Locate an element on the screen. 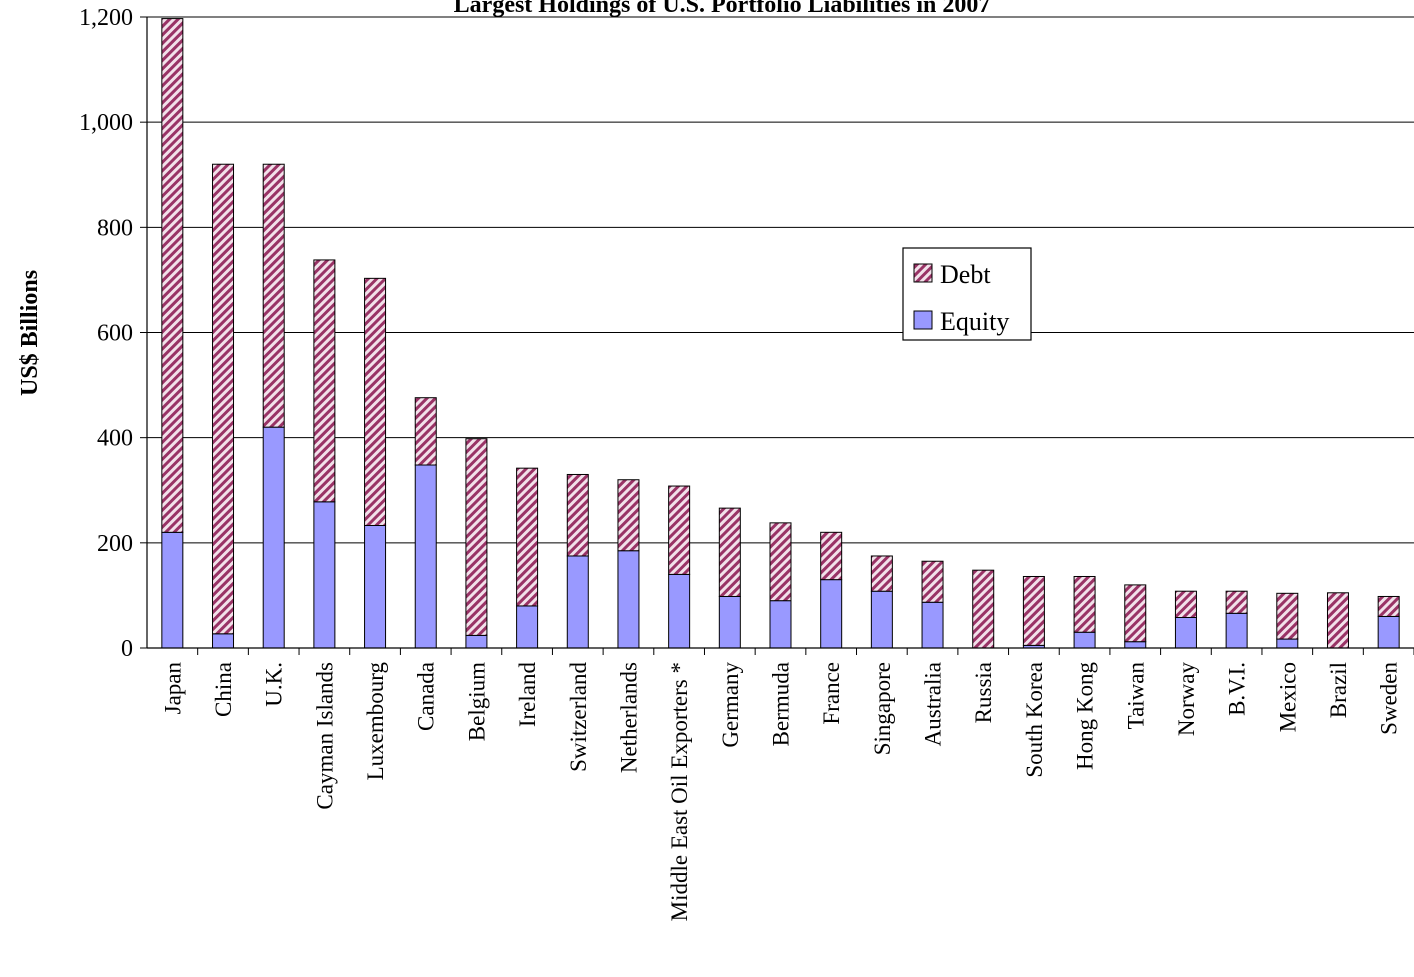 The width and height of the screenshot is (1414, 977). x-tick-label: Hong Kong is located at coordinates (1085, 716).